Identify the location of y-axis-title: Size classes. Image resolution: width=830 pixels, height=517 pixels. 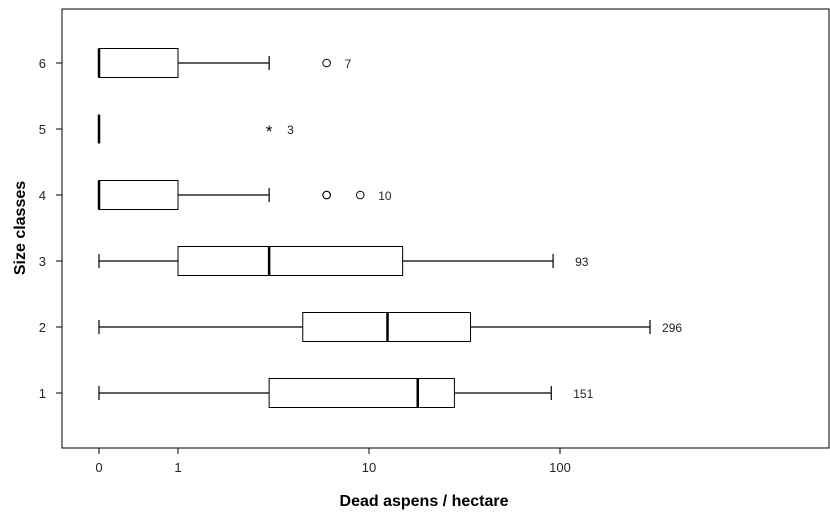
(20, 228).